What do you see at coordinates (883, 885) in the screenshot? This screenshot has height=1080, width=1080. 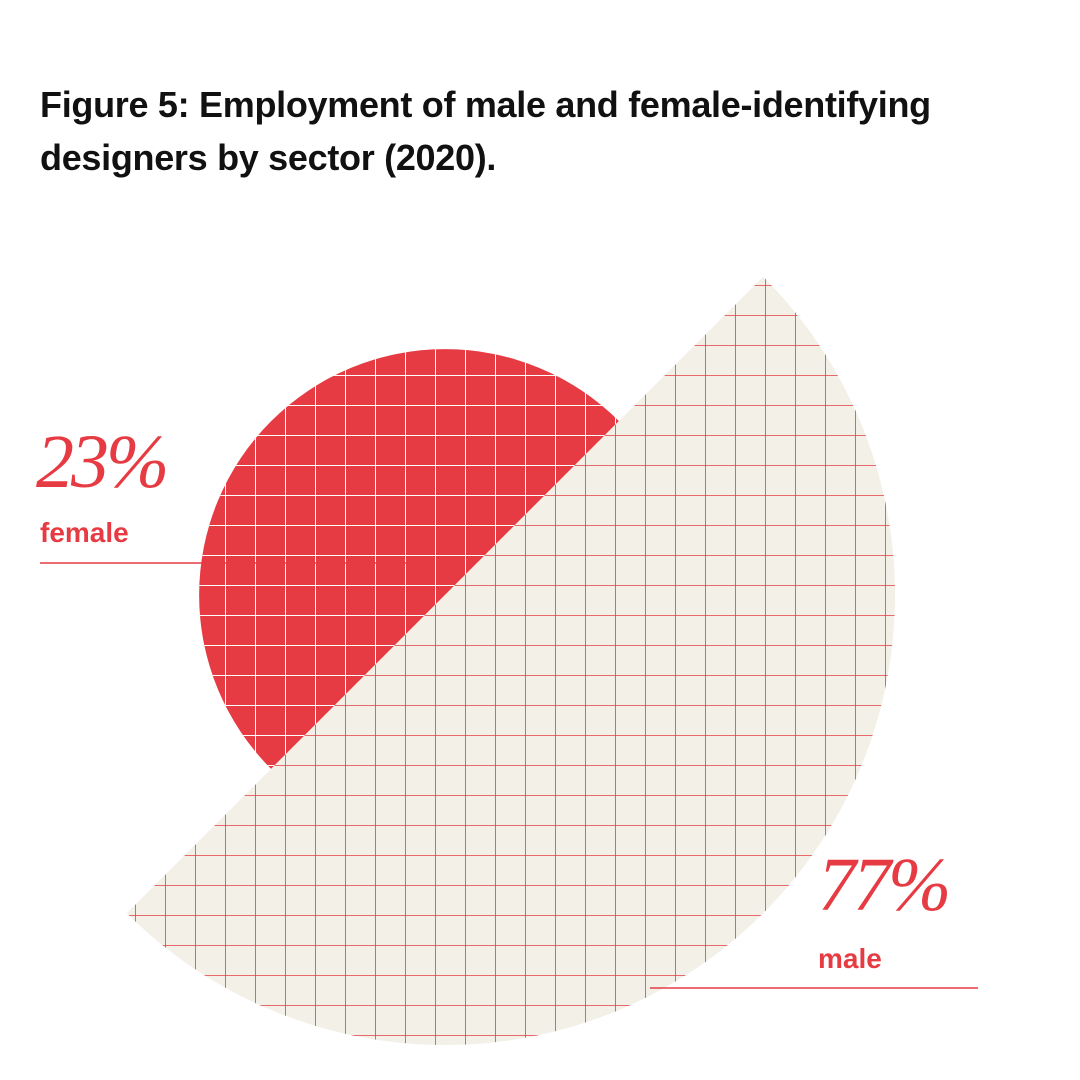 I see `value-label: 77%` at bounding box center [883, 885].